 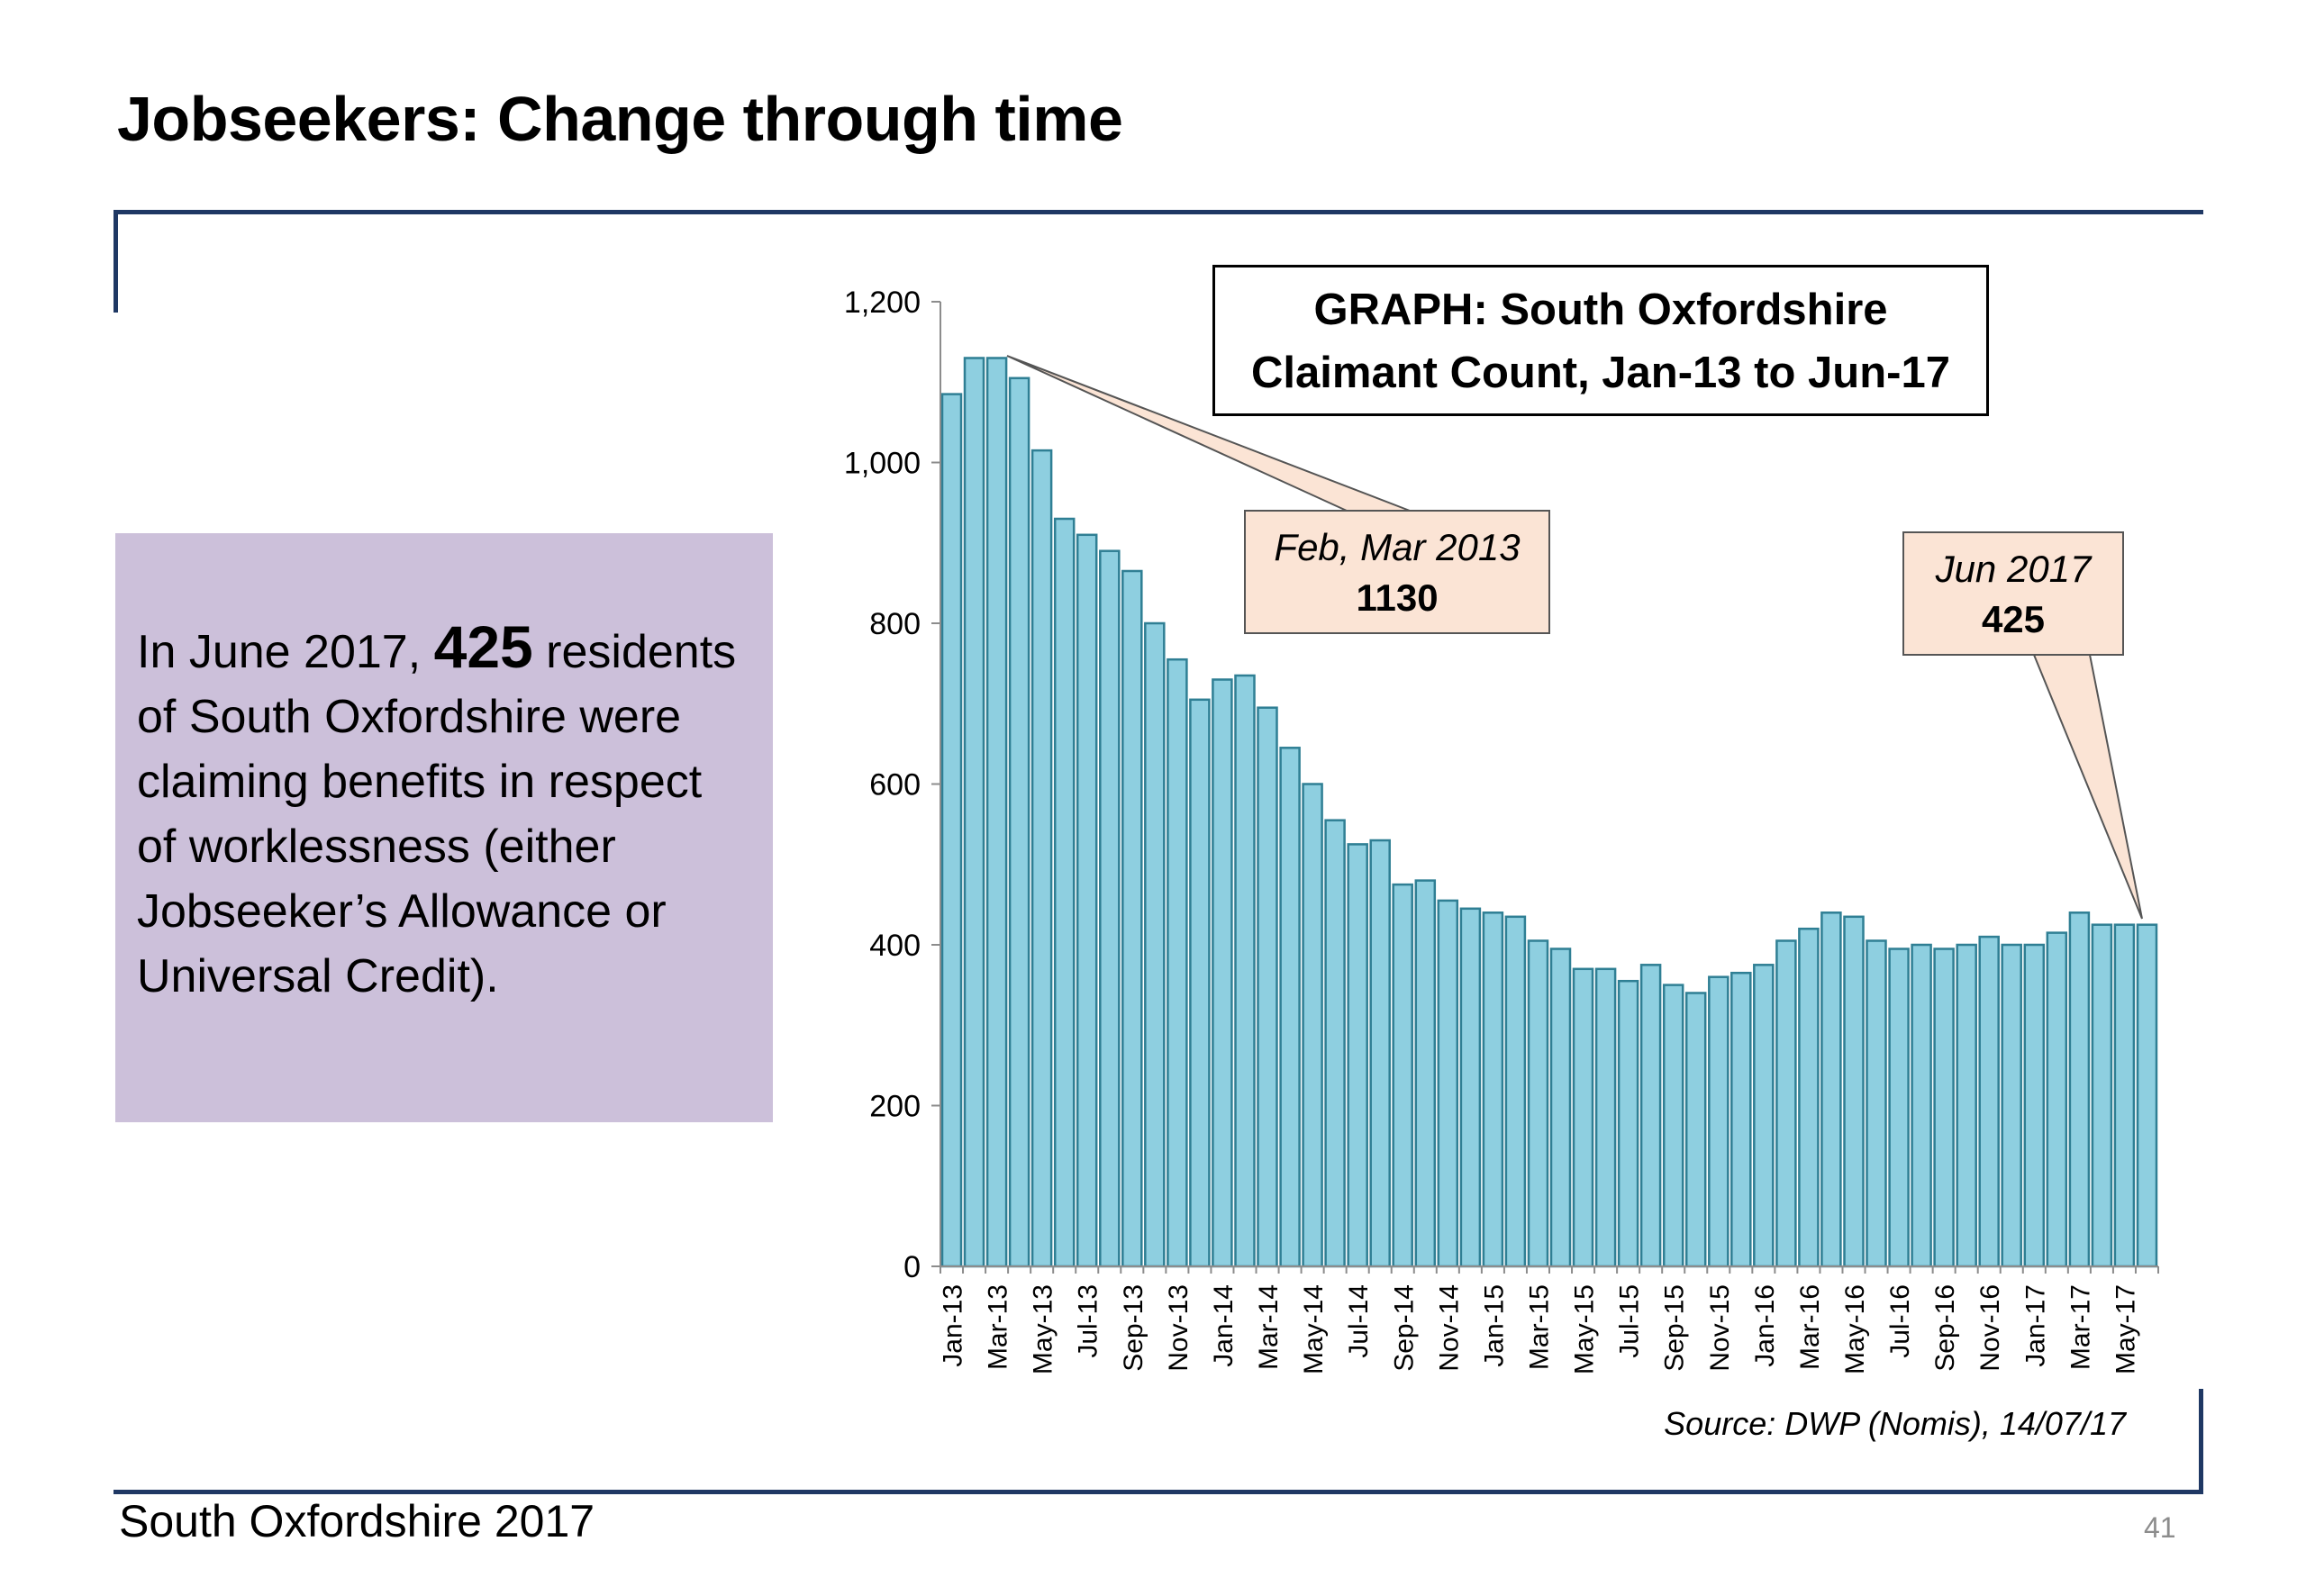 What do you see at coordinates (2013, 619) in the screenshot?
I see `callout-jun-value: 425` at bounding box center [2013, 619].